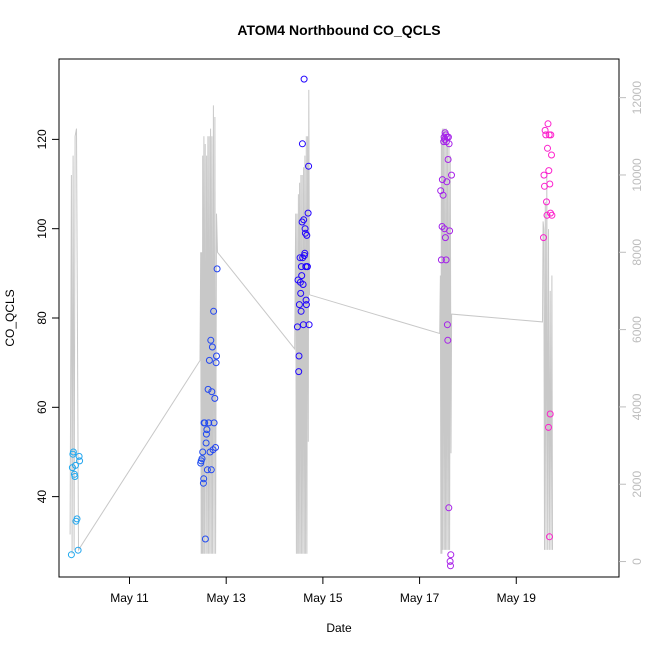 The height and width of the screenshot is (650, 650). What do you see at coordinates (323, 591) in the screenshot?
I see `x-axis: May 11 May 13 May 15 May 17 May 19` at bounding box center [323, 591].